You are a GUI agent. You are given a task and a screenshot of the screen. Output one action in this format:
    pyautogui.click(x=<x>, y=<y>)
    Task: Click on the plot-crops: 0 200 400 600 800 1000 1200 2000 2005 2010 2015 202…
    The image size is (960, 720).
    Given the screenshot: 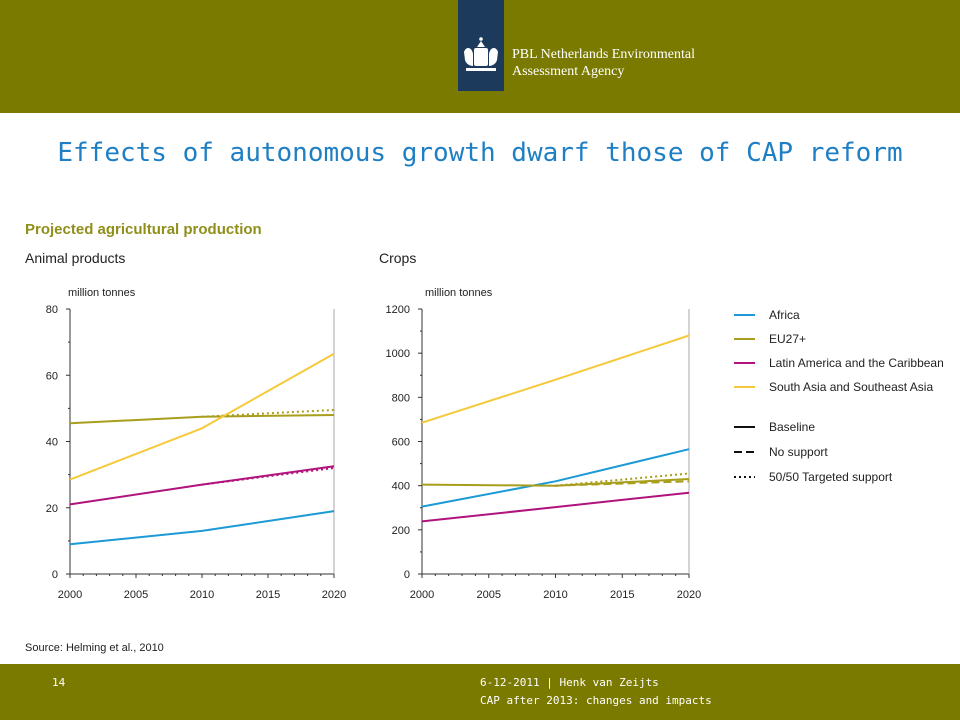 What is the action you would take?
    pyautogui.click(x=544, y=452)
    